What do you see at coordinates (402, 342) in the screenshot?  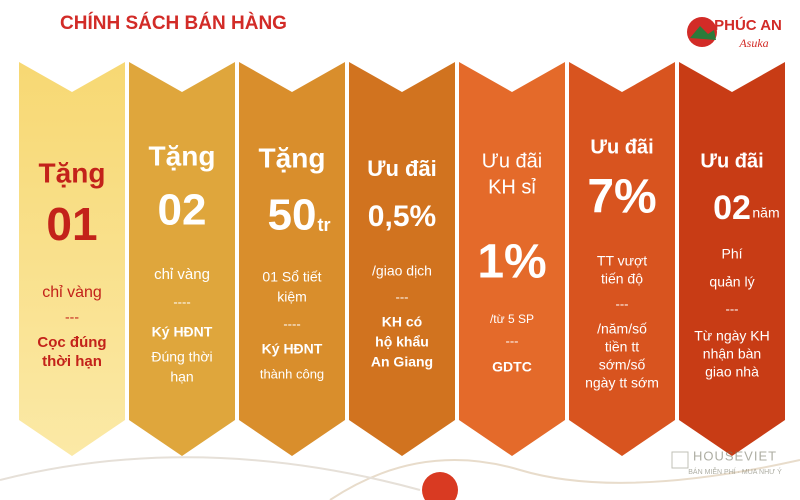 I see `panel-text: hộ khẩu` at bounding box center [402, 342].